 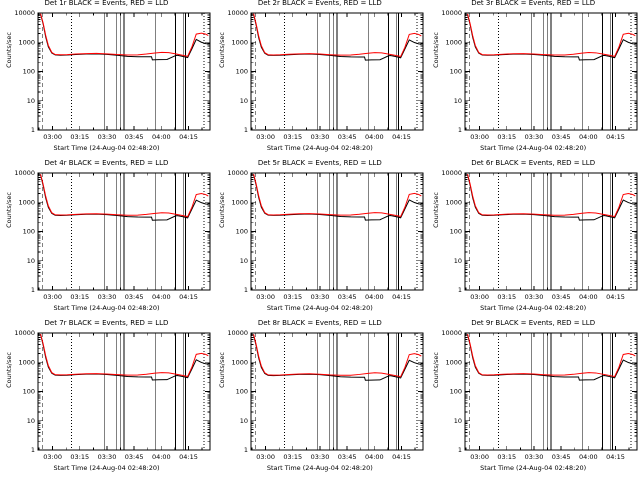 I want to click on panel-title: Det 6r BLACK = Events, RED = LLD, so click(x=533, y=163).